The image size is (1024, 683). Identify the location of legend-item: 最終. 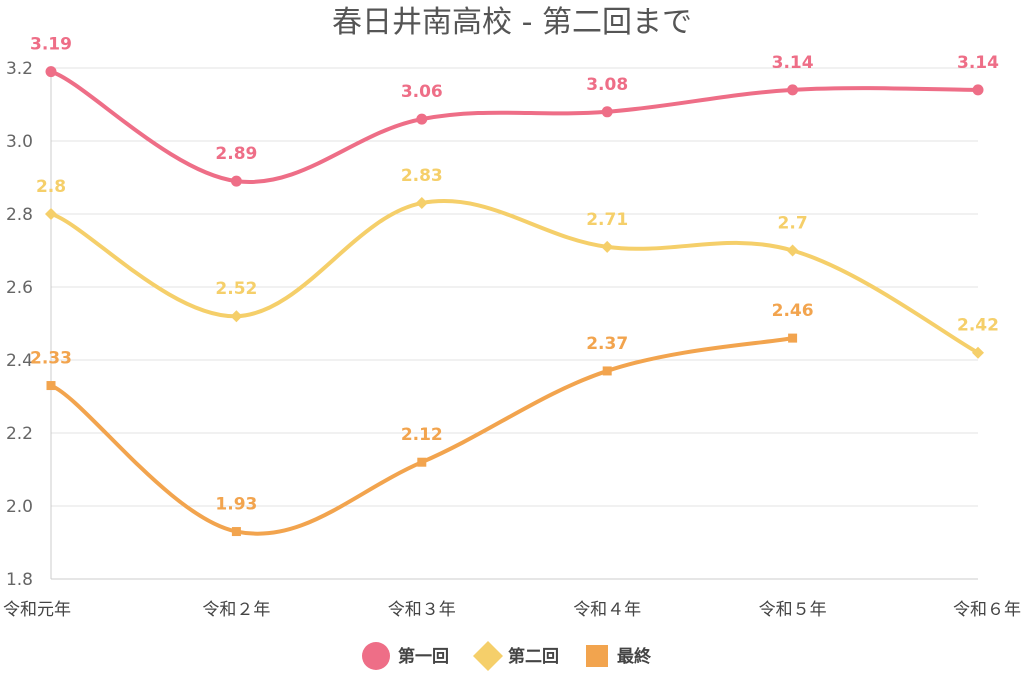
(619, 656).